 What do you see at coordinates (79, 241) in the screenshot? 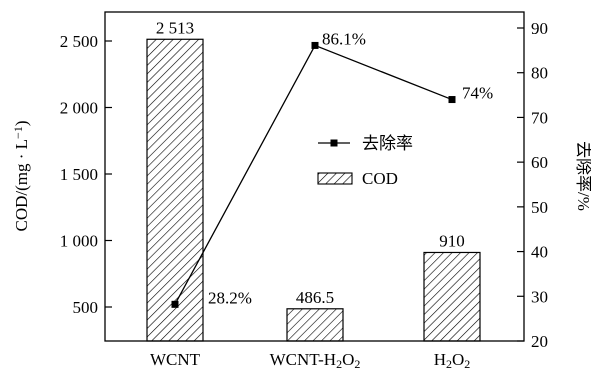
I see `left-tick-label: 1 000` at bounding box center [79, 241].